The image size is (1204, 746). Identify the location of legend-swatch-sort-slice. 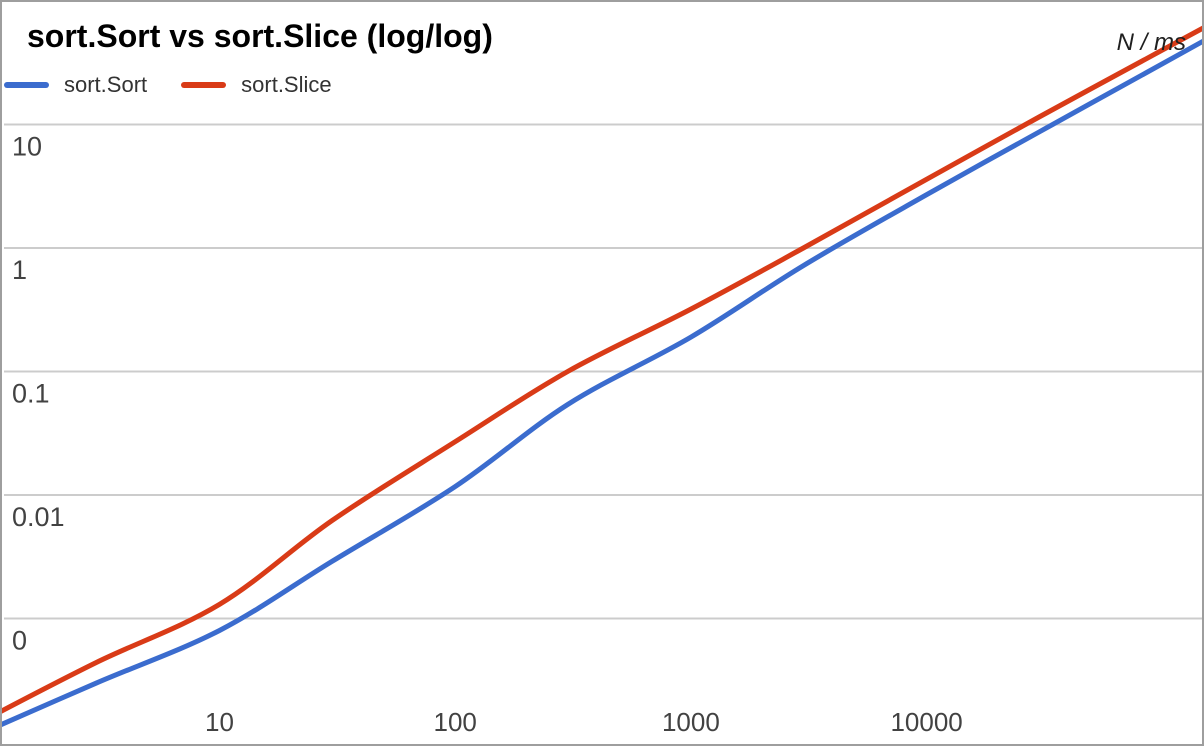
(204, 85).